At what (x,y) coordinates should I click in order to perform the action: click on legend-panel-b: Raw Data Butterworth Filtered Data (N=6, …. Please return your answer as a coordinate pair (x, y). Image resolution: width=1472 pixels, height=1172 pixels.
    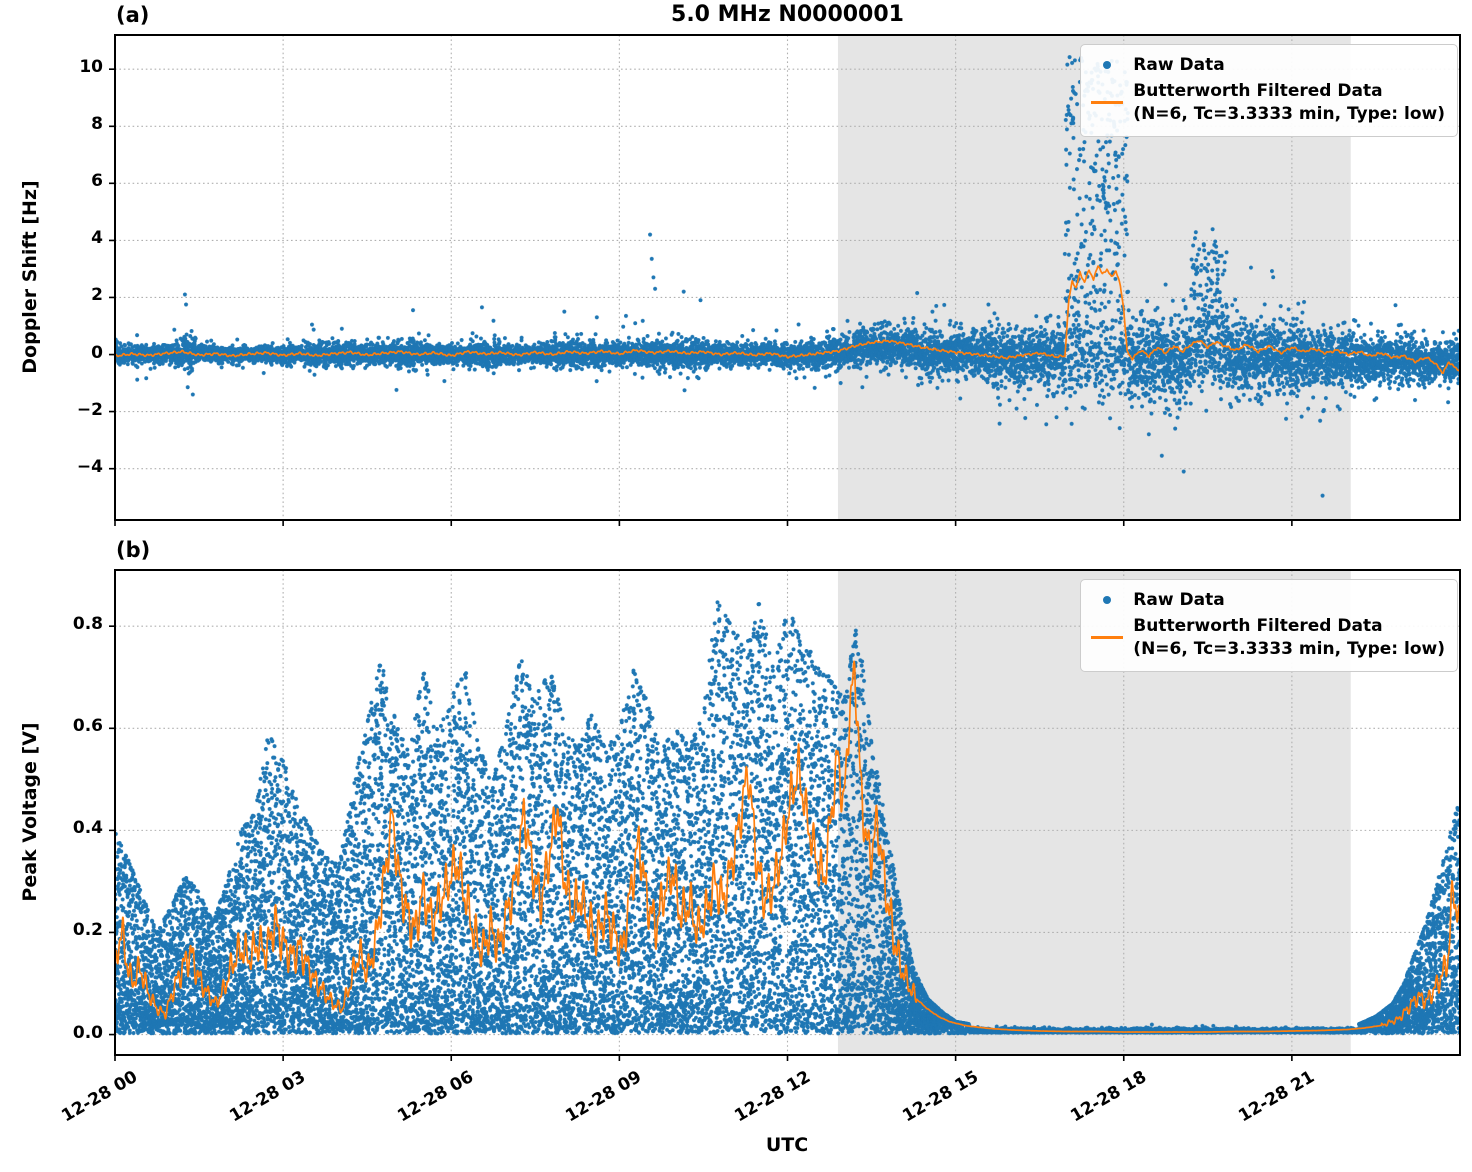
    Looking at the image, I should click on (1269, 625).